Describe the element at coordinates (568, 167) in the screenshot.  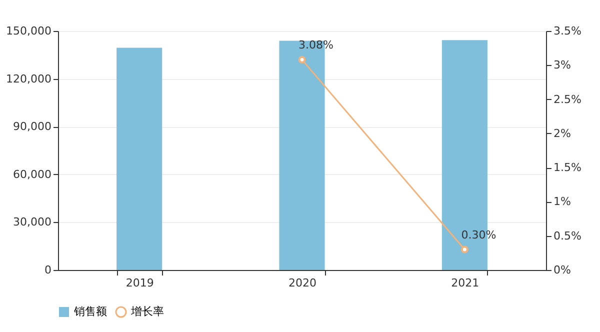
I see `y2-tick-label: 1.5%` at that location.